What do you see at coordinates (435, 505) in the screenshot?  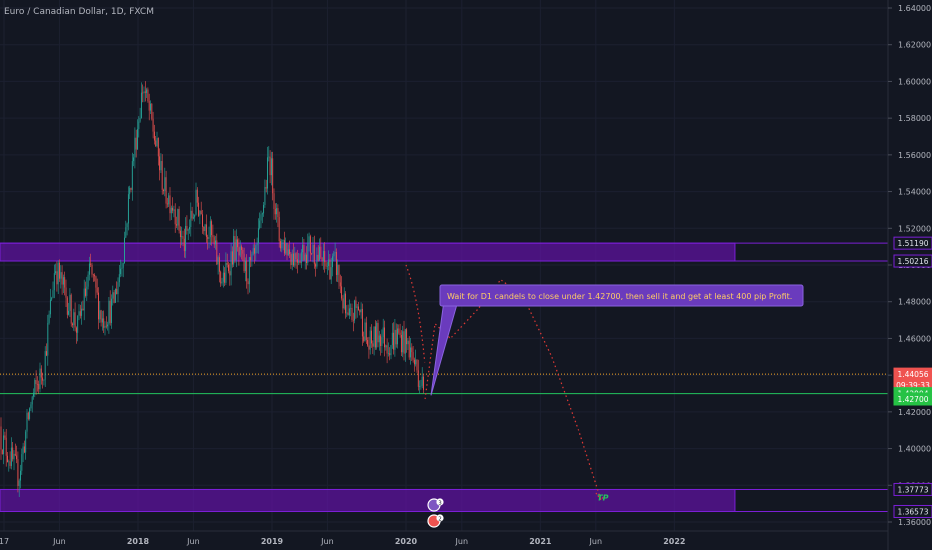 I see `alert-badge: 3` at bounding box center [435, 505].